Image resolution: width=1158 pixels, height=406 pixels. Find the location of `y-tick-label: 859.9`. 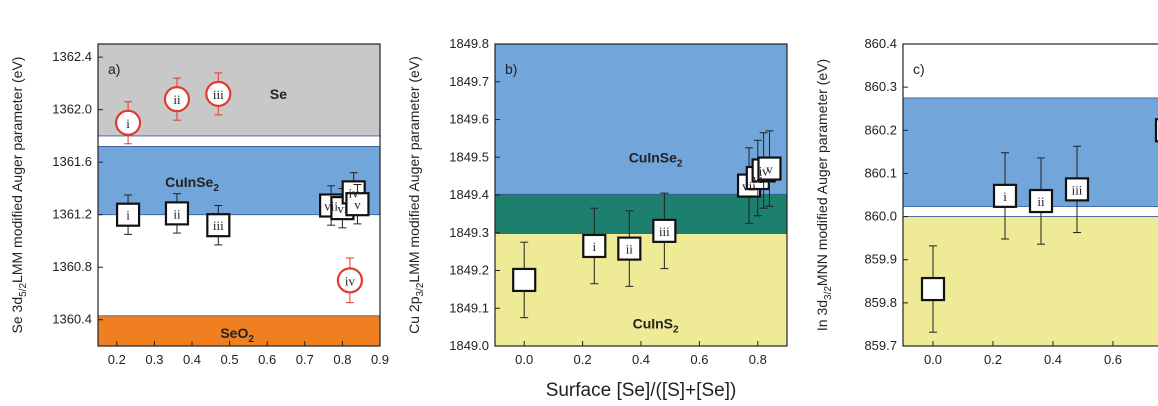

y-tick-label: 859.9 is located at coordinates (880, 259).